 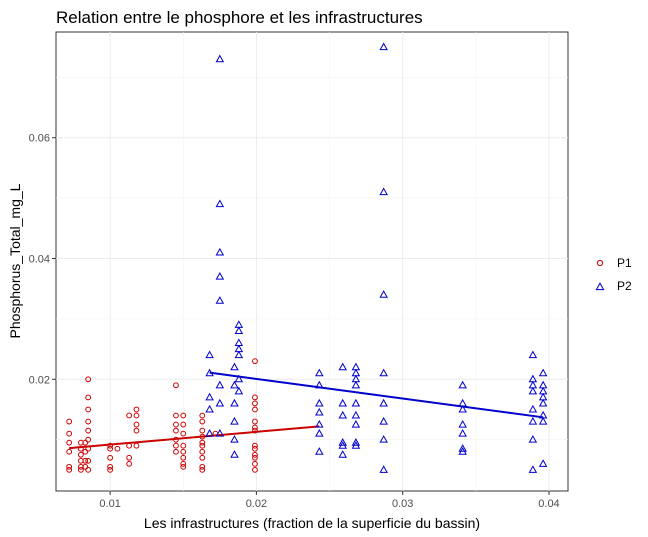 What do you see at coordinates (548, 504) in the screenshot?
I see `x-tick-label: 0.04` at bounding box center [548, 504].